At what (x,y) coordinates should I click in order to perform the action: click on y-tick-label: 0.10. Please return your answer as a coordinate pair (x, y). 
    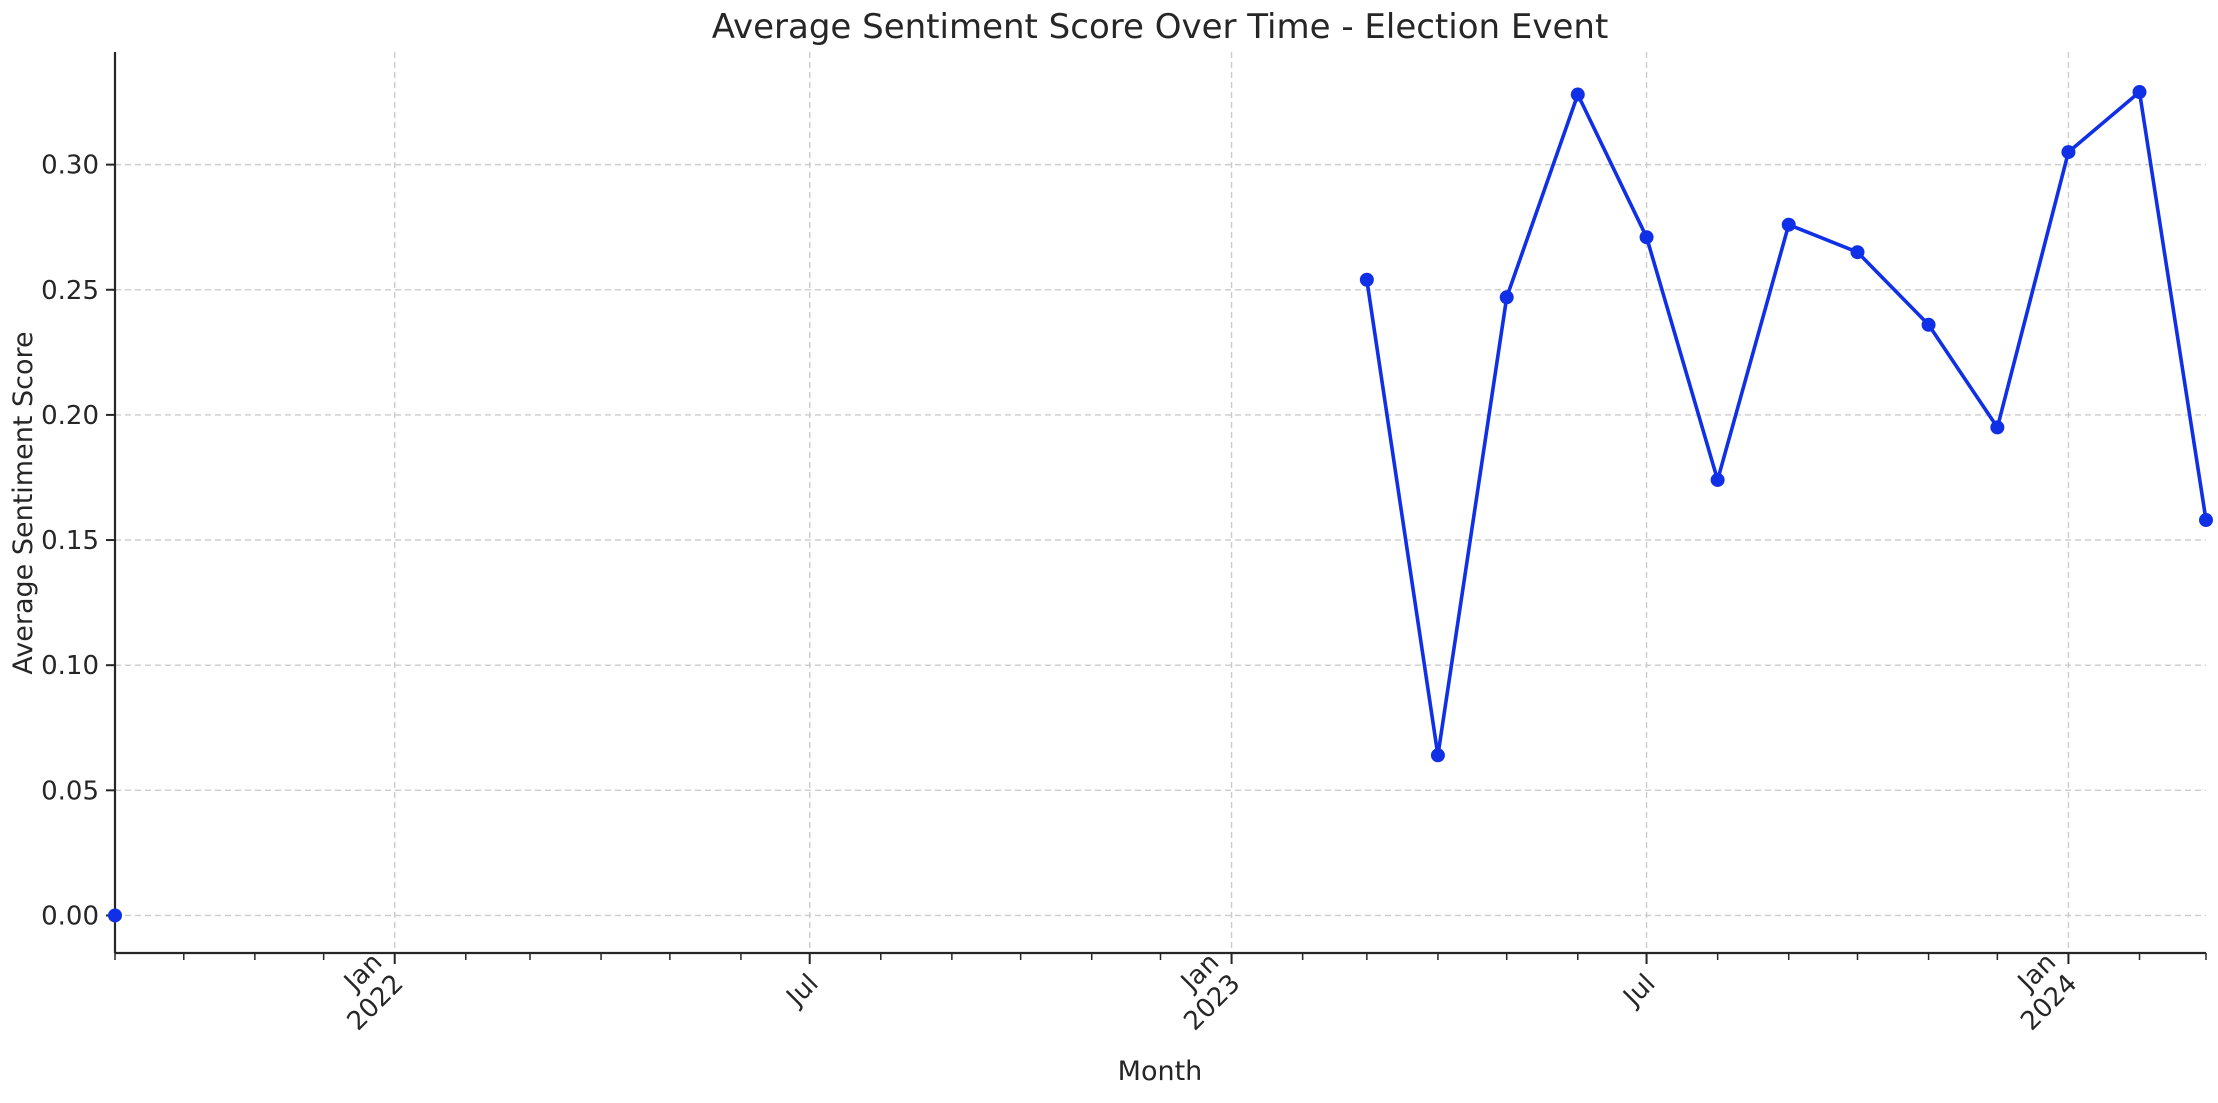
    Looking at the image, I should click on (70, 666).